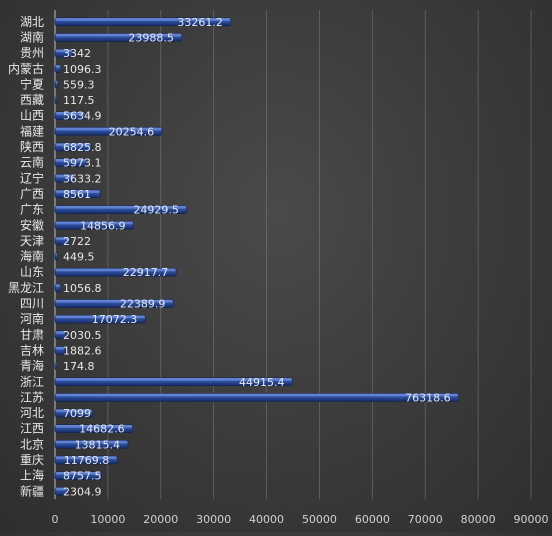  Describe the element at coordinates (213, 519) in the screenshot. I see `x-tick-label: 30000` at that location.